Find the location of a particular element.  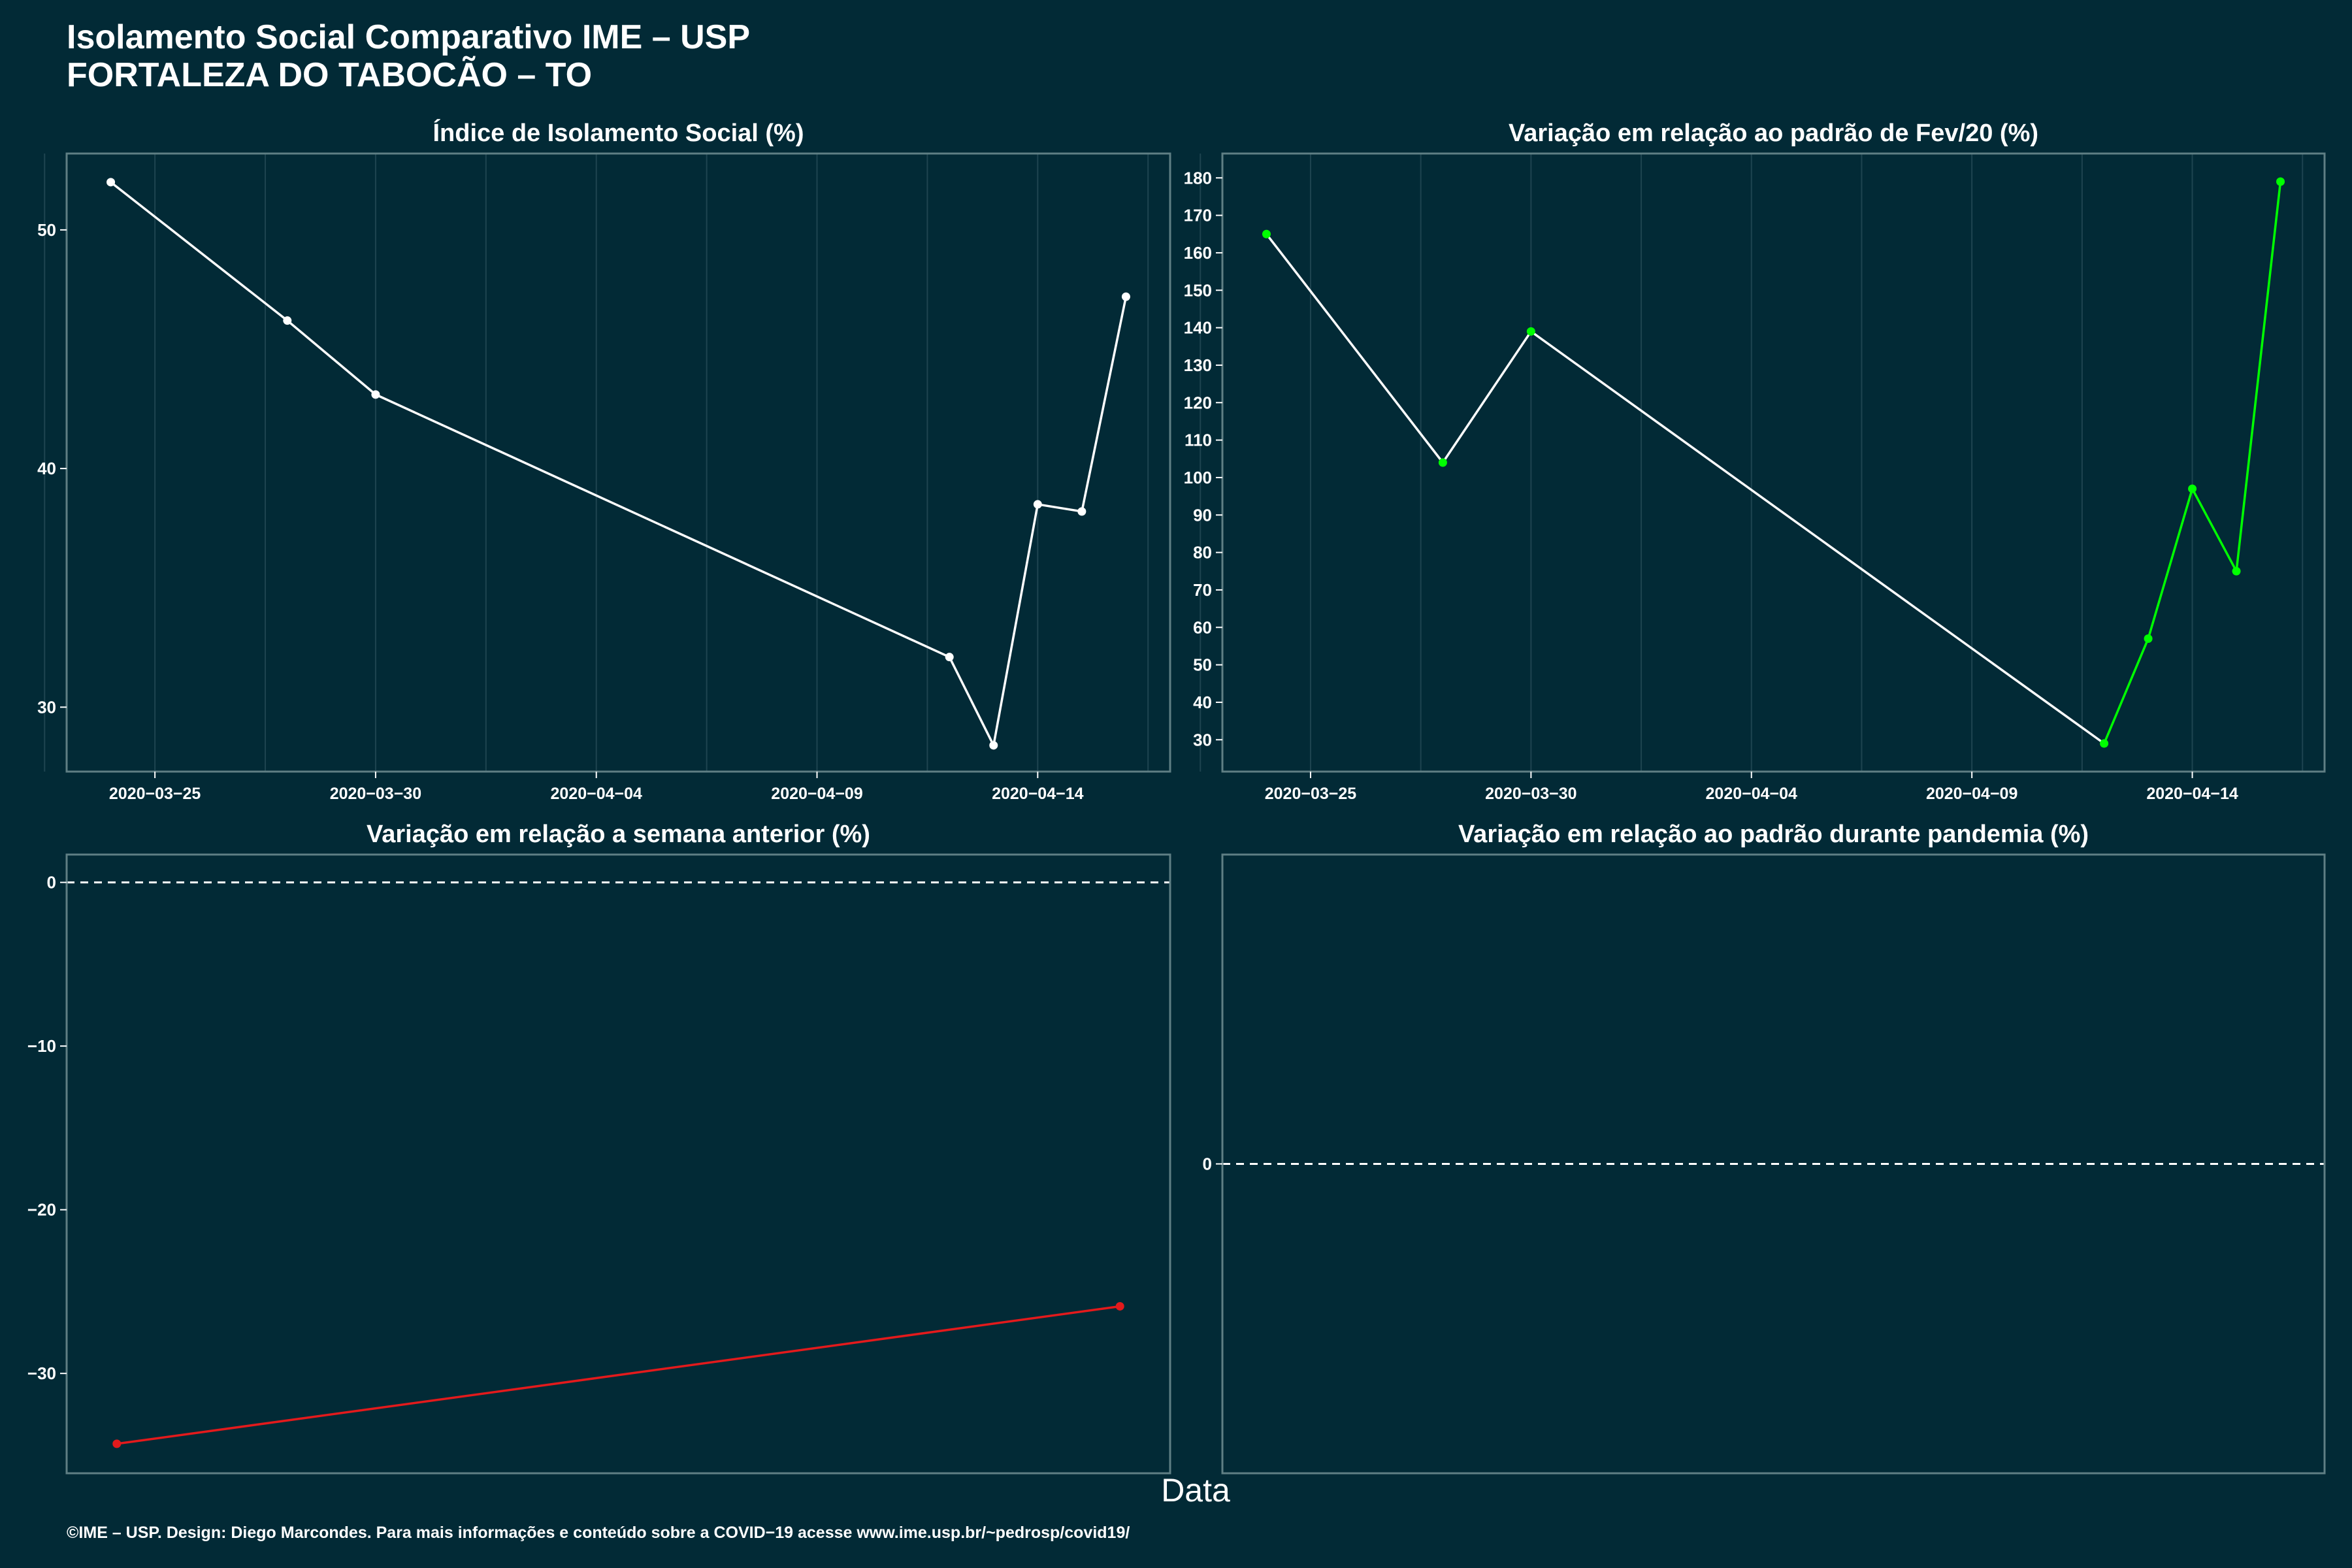

y-tick-label: 120 is located at coordinates (1198, 402).